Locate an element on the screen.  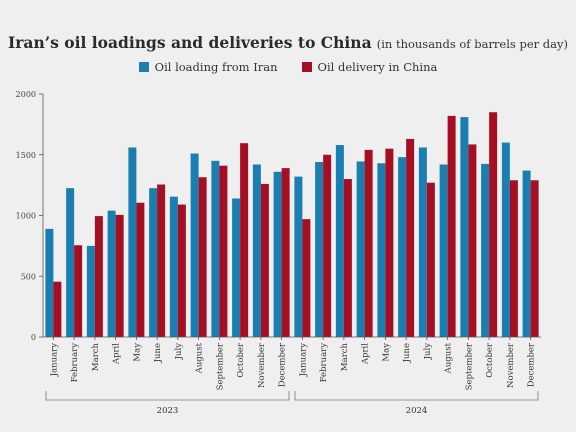
legend-swatch-delivery is located at coordinates (306, 67).